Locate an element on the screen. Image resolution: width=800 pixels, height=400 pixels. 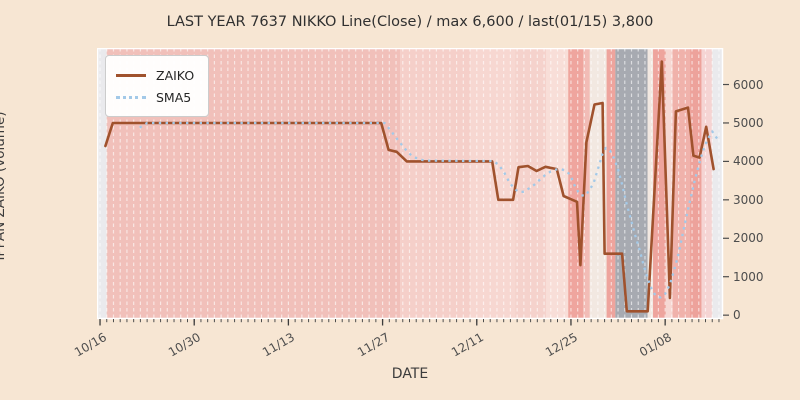
x-axis-label: DATE is located at coordinates (410, 374).